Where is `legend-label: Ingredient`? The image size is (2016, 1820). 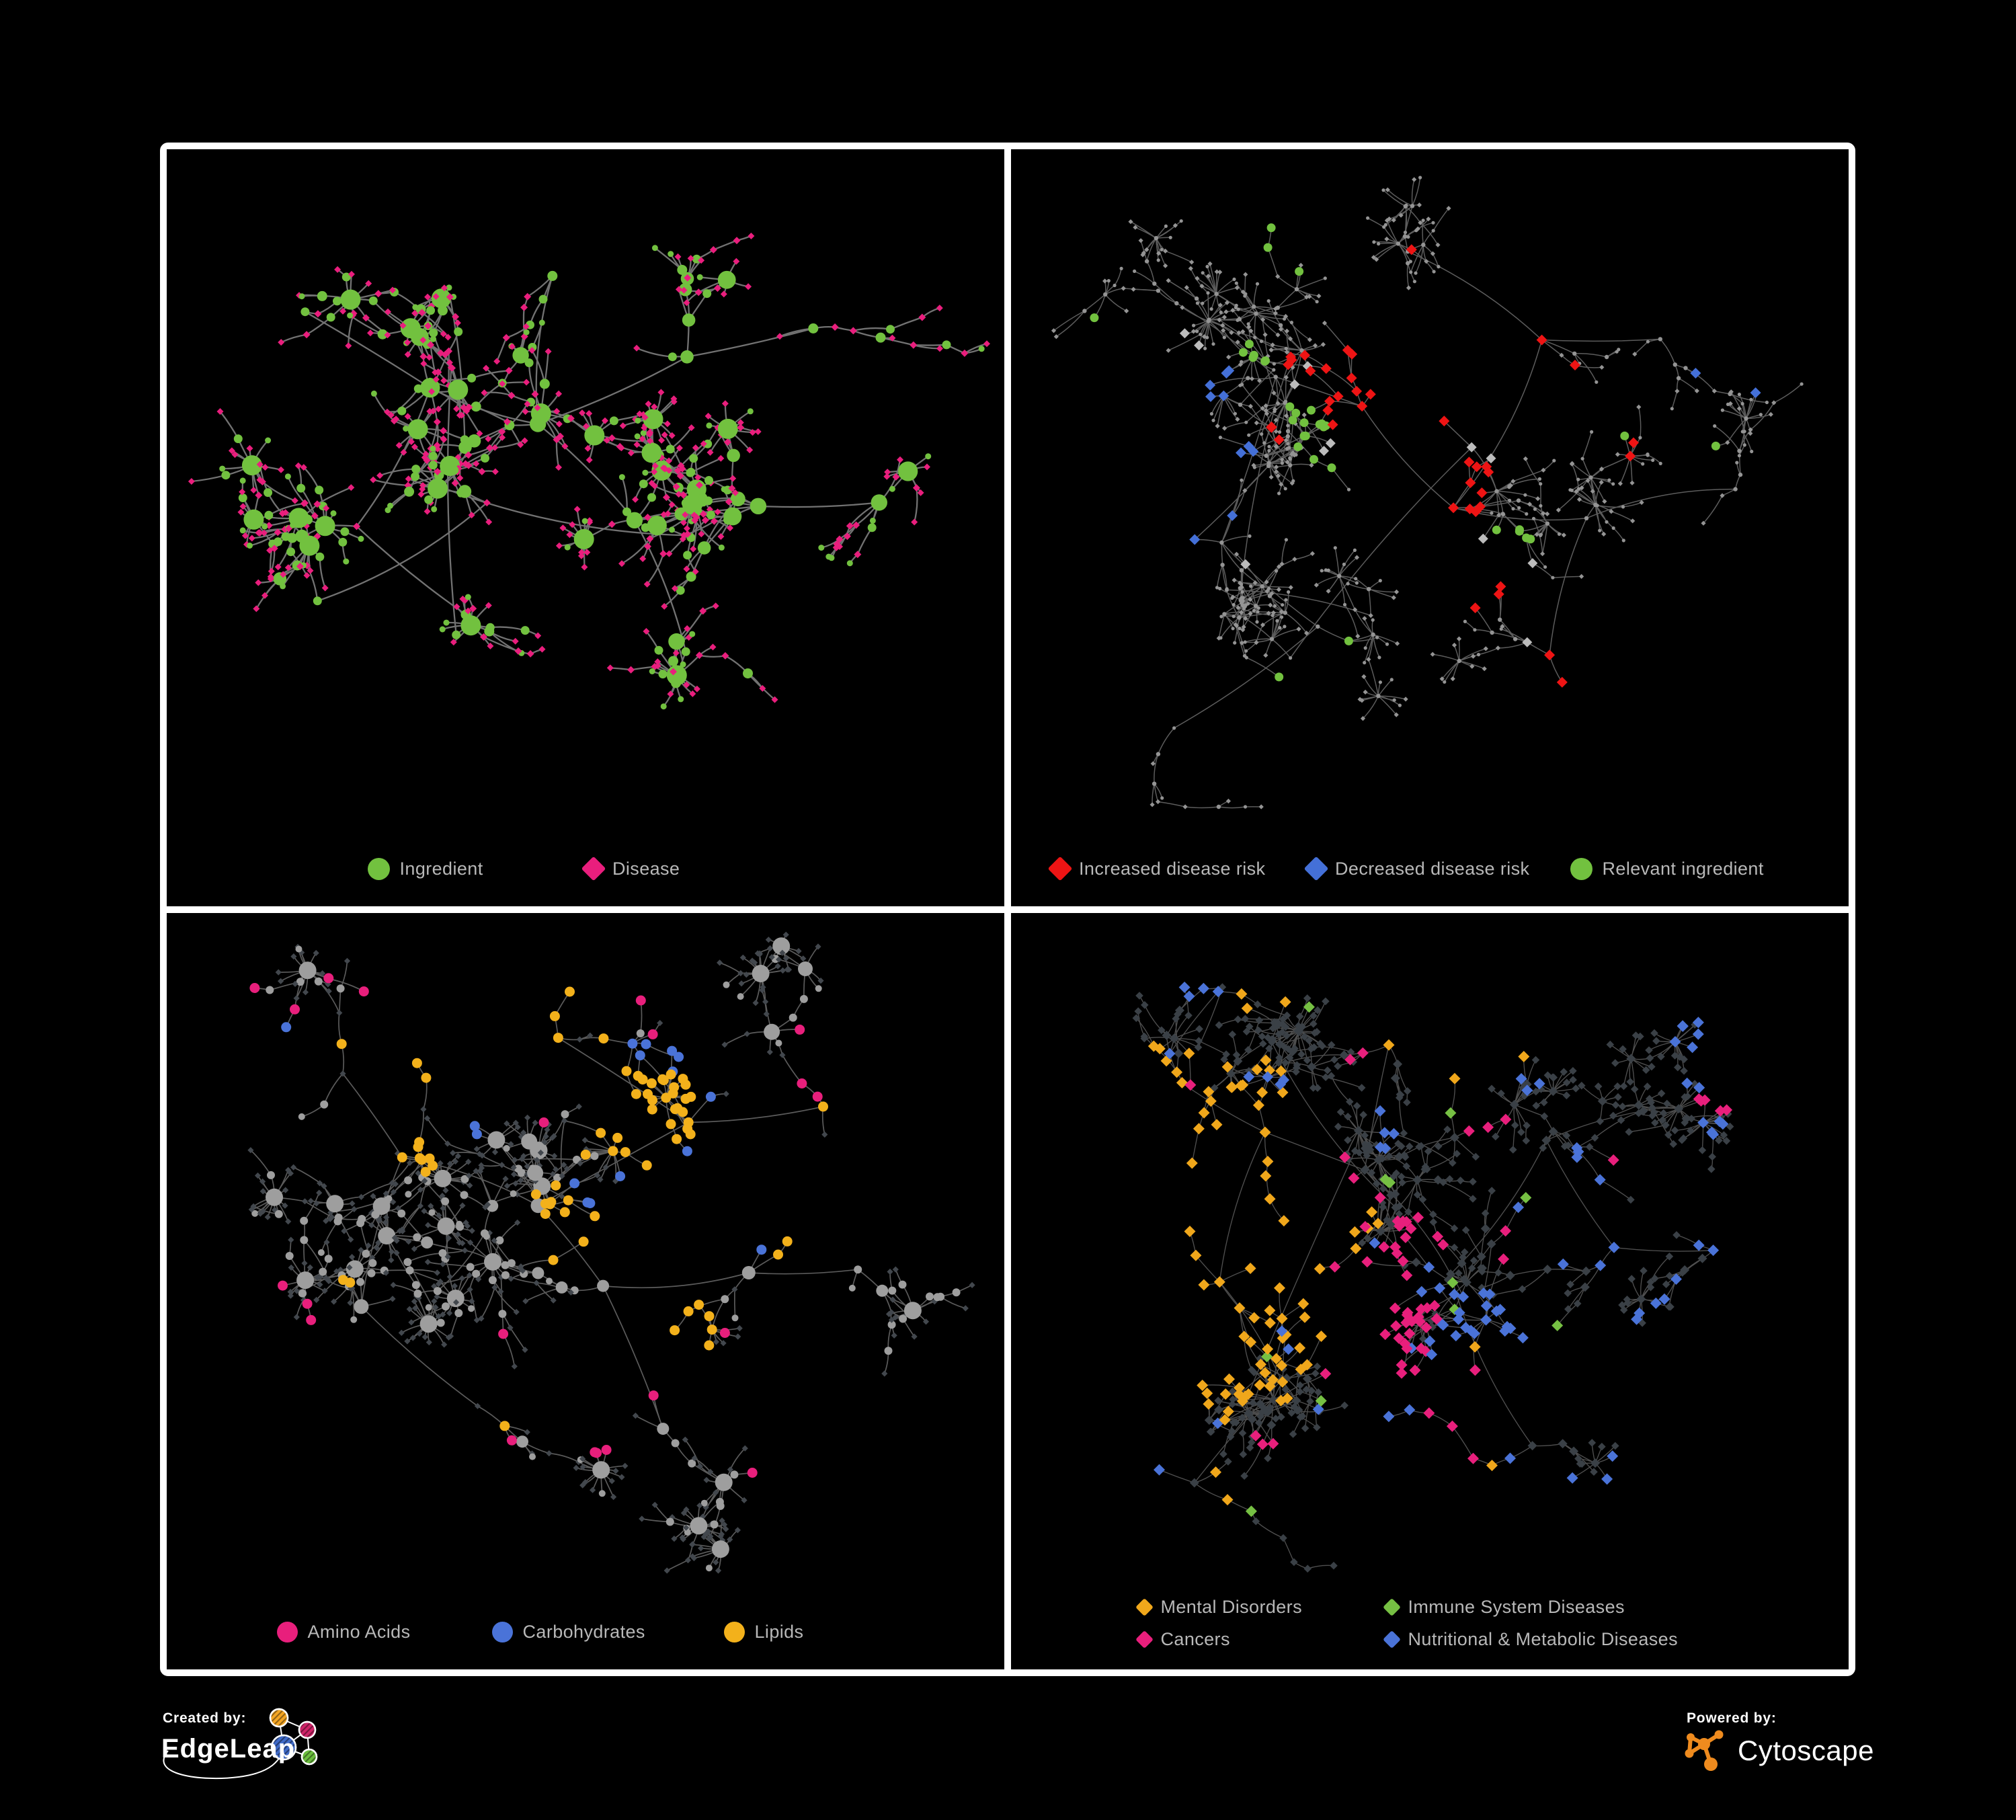 legend-label: Ingredient is located at coordinates (441, 868).